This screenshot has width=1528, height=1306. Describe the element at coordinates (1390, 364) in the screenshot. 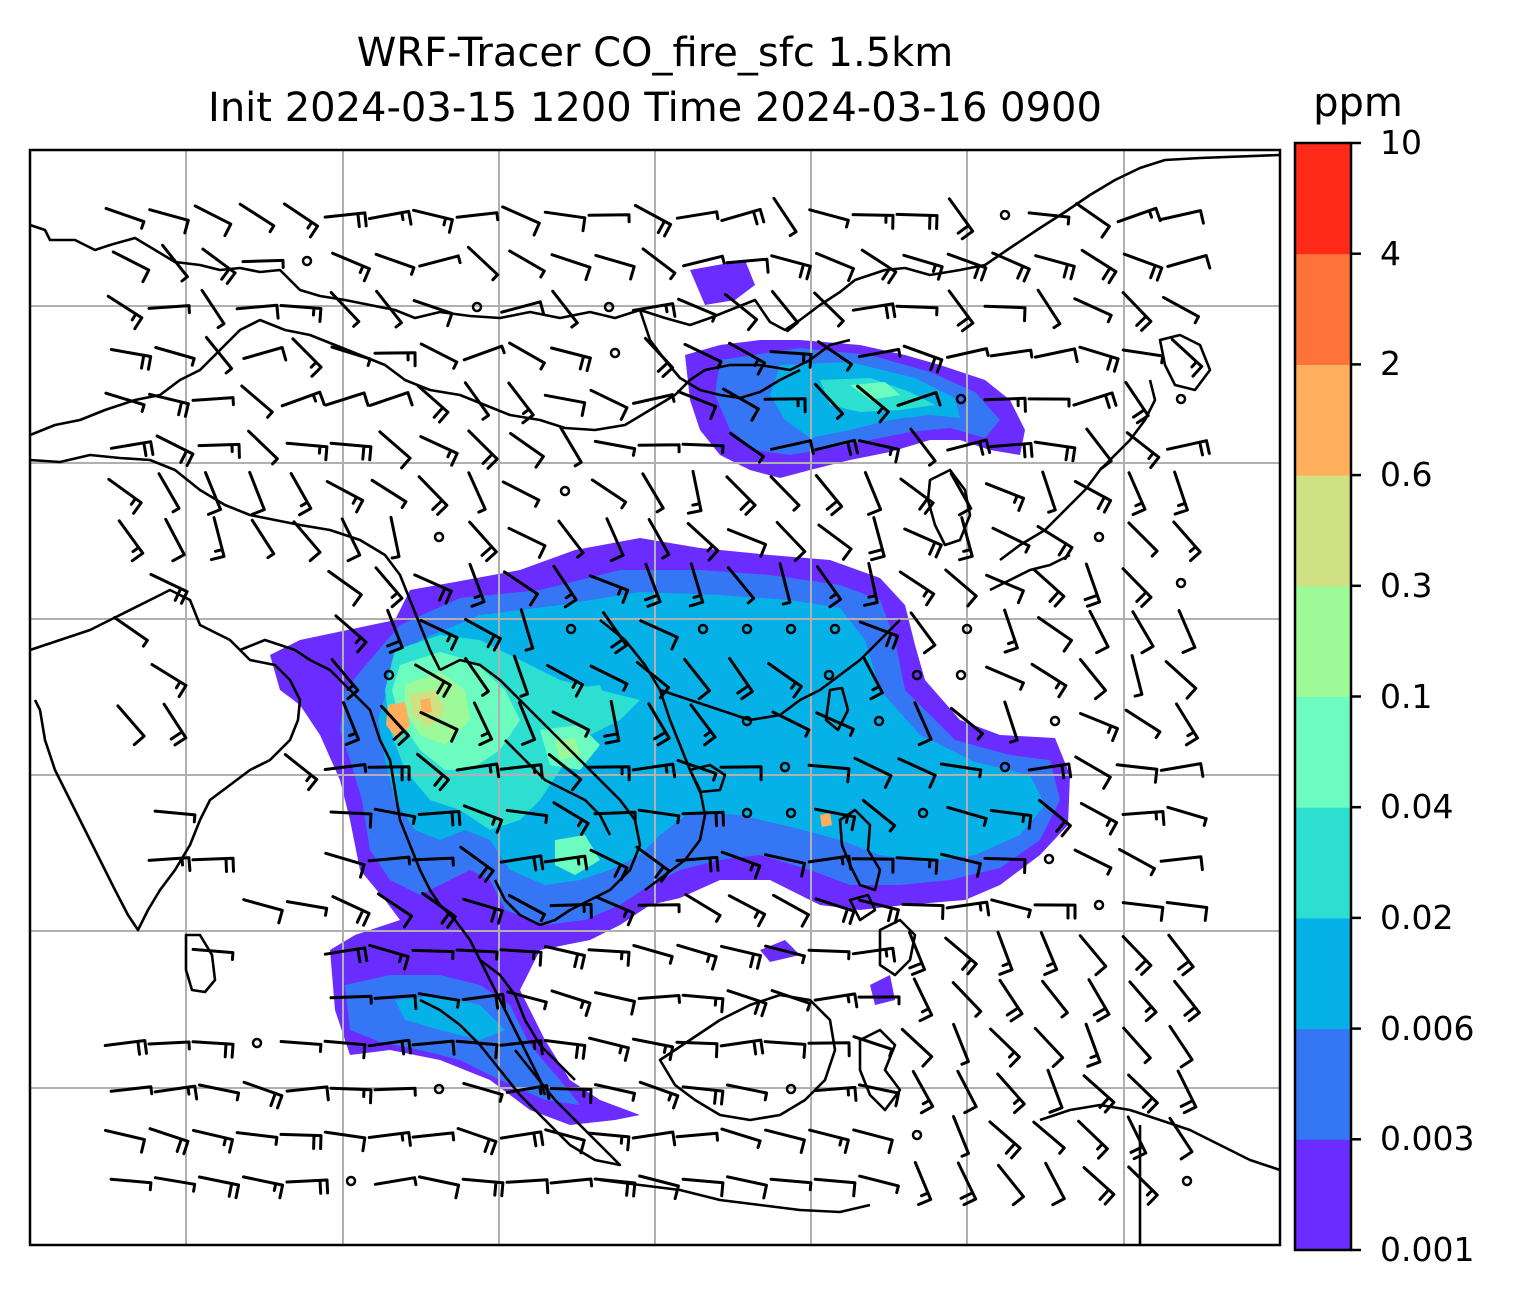

I see `colorbar-tick-label: 2` at that location.